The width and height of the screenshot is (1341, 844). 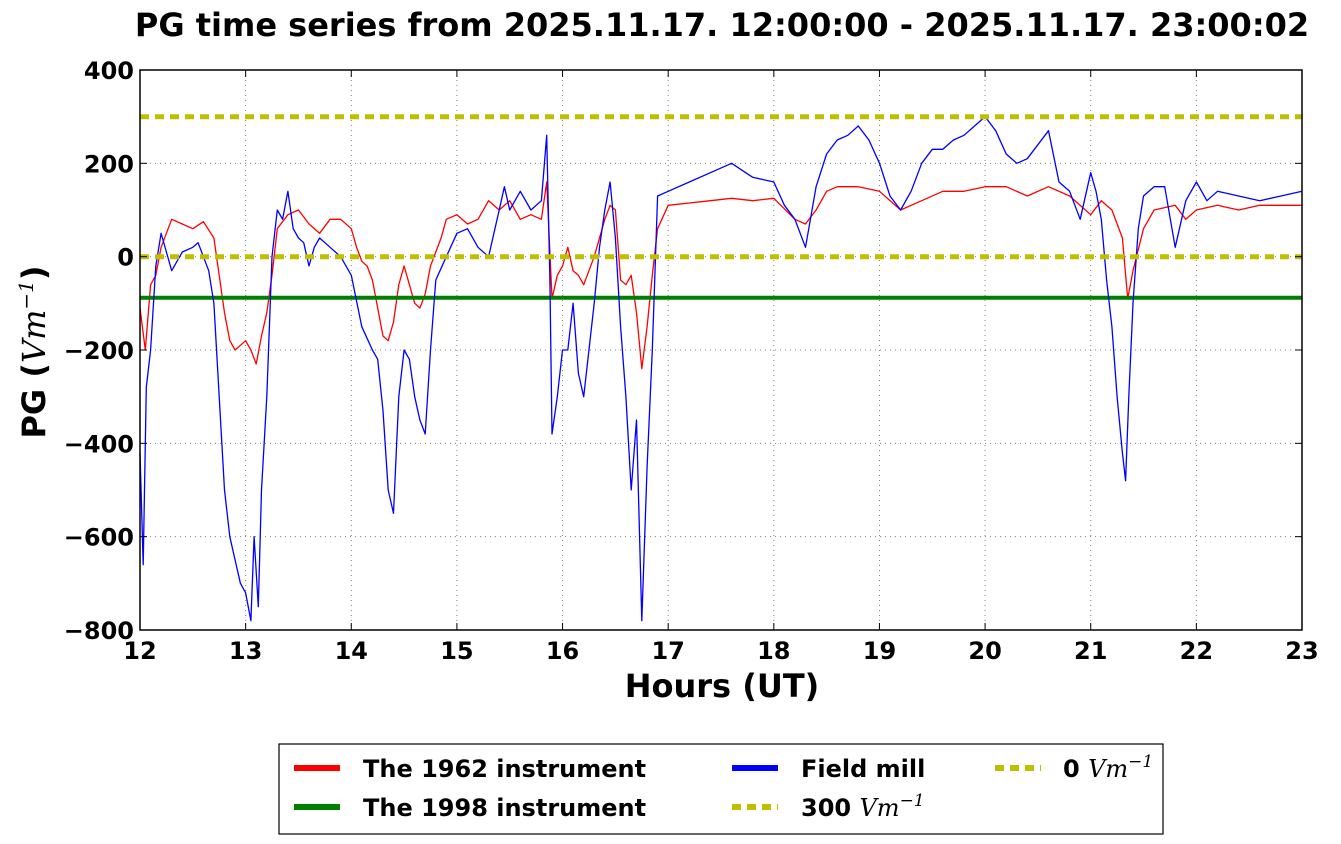 What do you see at coordinates (984, 651) in the screenshot?
I see `x-tick-label: 20` at bounding box center [984, 651].